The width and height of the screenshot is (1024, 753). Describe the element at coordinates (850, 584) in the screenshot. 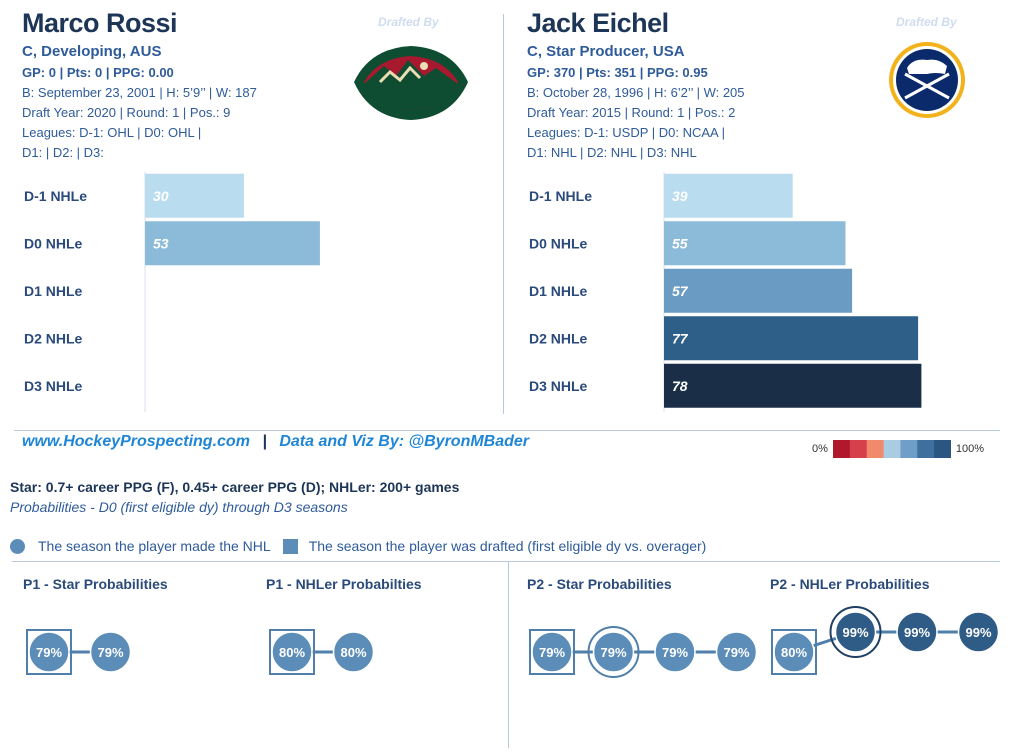

I see `p2-nhler-title: P2 - NHLer Probabilities` at that location.